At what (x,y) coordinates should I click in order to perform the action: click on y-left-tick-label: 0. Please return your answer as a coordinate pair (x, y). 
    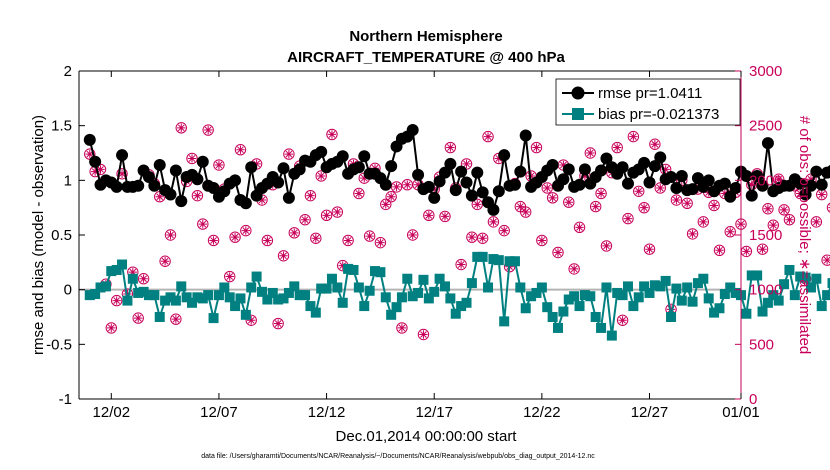
    Looking at the image, I should click on (68, 290).